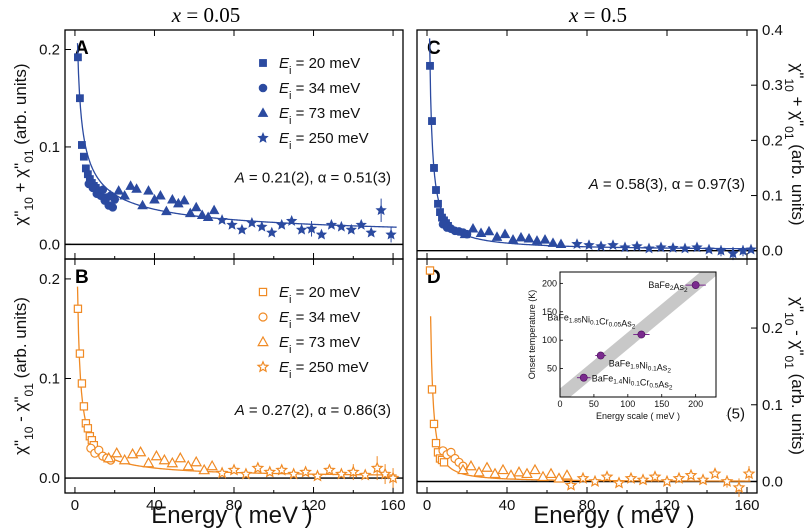 This screenshot has height=531, width=809. I want to click on ann-A-value: = 0.58(3),, so click(635, 184).